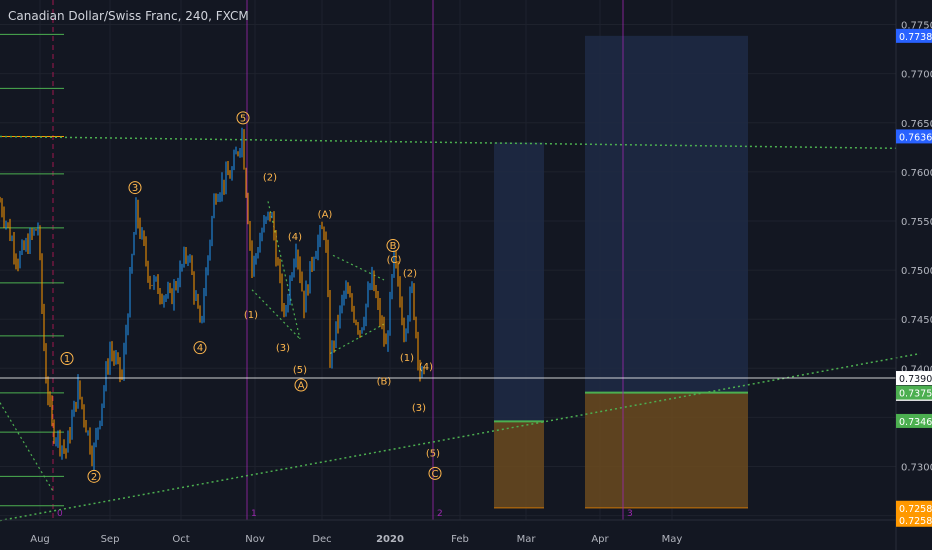 This screenshot has height=550, width=932. Describe the element at coordinates (390, 539) in the screenshot. I see `x-tick-label: 2020` at that location.